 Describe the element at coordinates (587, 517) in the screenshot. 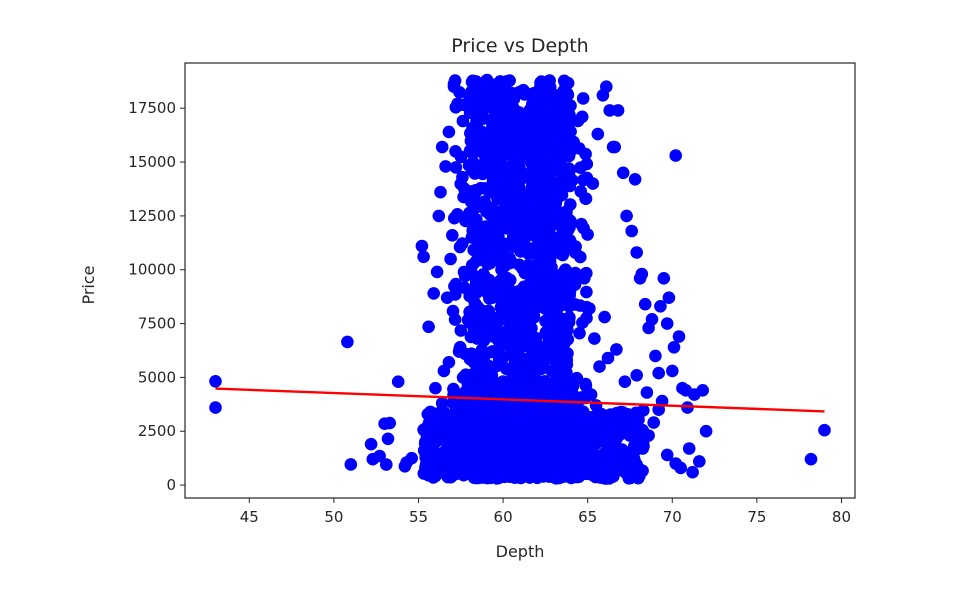

I see `x-tick-label: 65` at that location.